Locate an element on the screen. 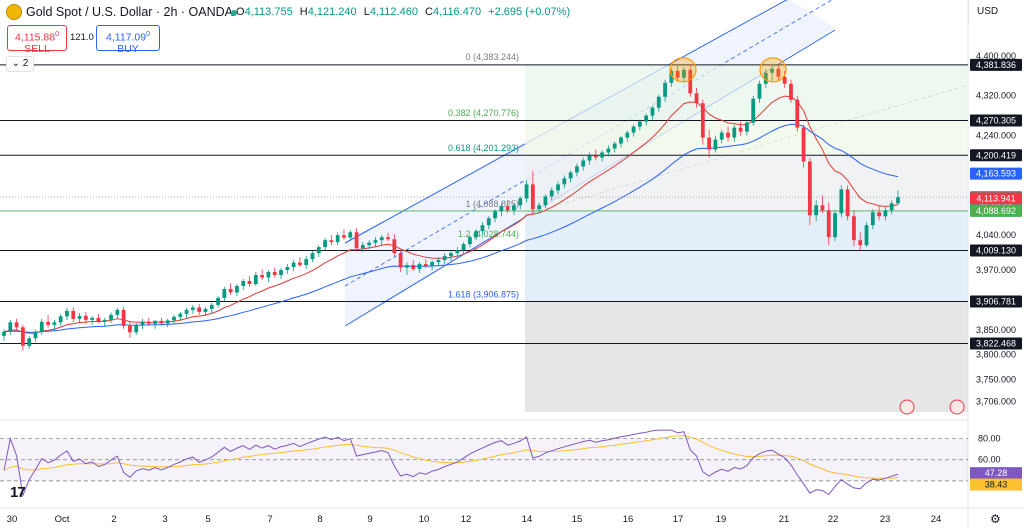 Image resolution: width=1024 pixels, height=528 pixels. price-tick-0: 4,400.000 is located at coordinates (996, 56).